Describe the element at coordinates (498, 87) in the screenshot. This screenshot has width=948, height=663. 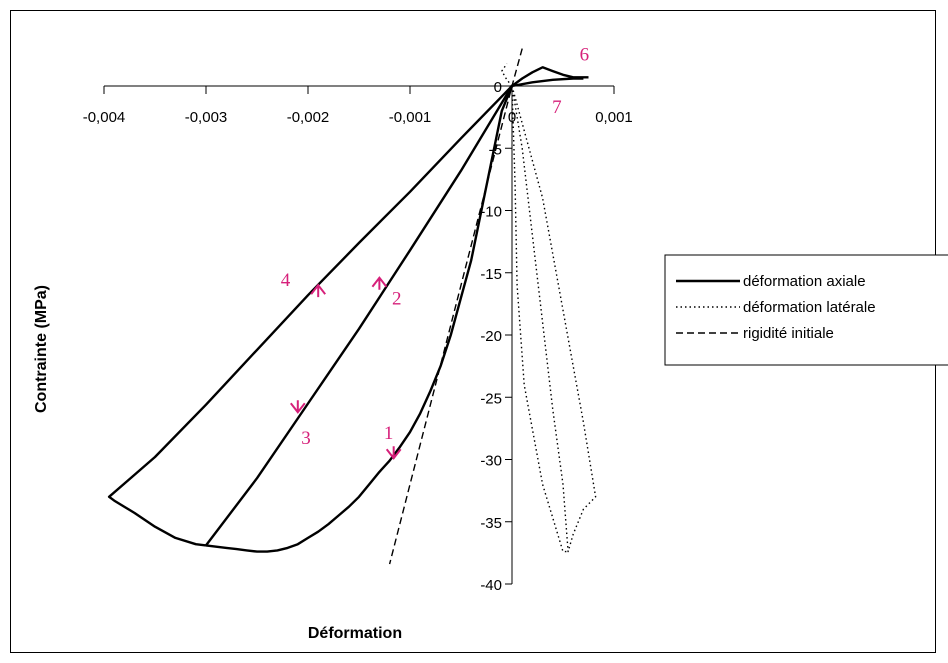
I see `y-tick-label: 0` at that location.